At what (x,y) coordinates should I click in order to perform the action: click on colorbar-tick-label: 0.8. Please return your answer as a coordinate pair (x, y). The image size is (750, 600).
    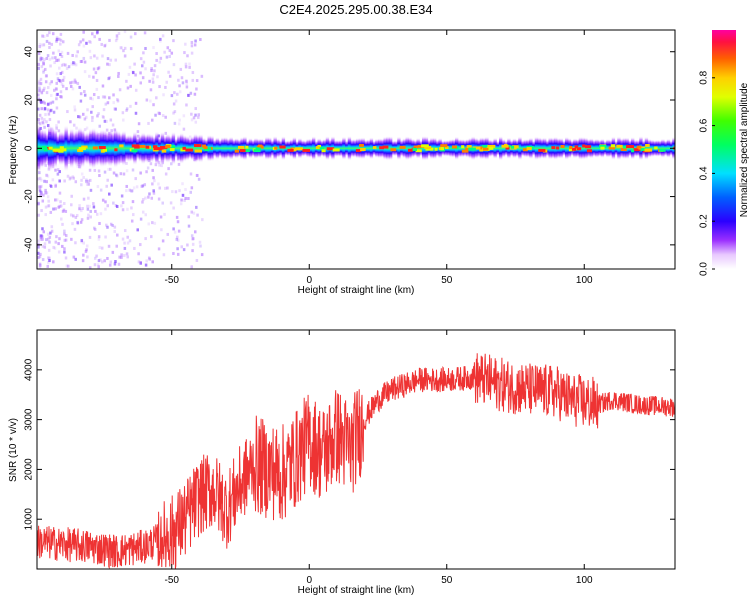
    Looking at the image, I should click on (704, 77).